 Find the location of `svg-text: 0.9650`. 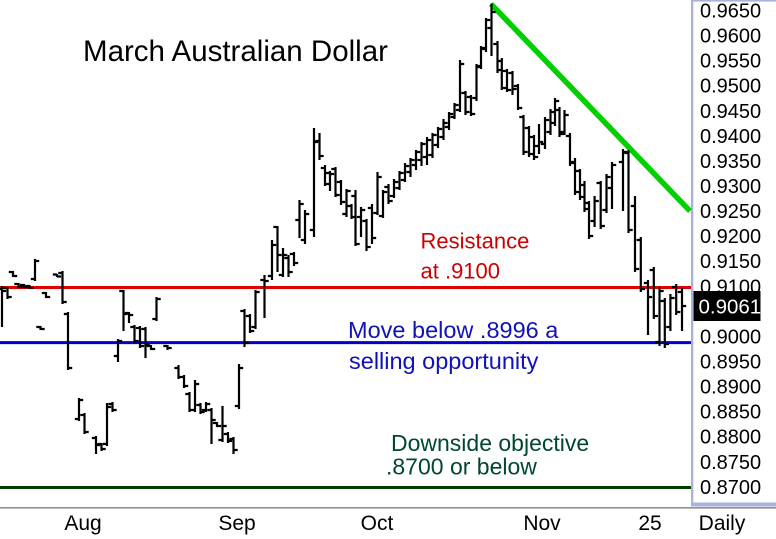

svg-text: 0.9650 is located at coordinates (730, 12).